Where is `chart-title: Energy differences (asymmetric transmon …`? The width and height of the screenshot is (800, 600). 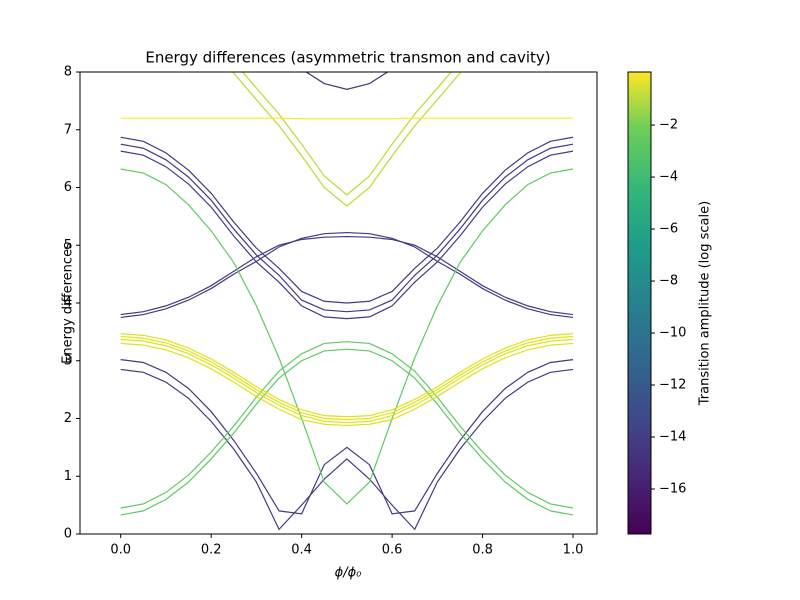
chart-title: Energy differences (asymmetric transmon … is located at coordinates (347, 58).